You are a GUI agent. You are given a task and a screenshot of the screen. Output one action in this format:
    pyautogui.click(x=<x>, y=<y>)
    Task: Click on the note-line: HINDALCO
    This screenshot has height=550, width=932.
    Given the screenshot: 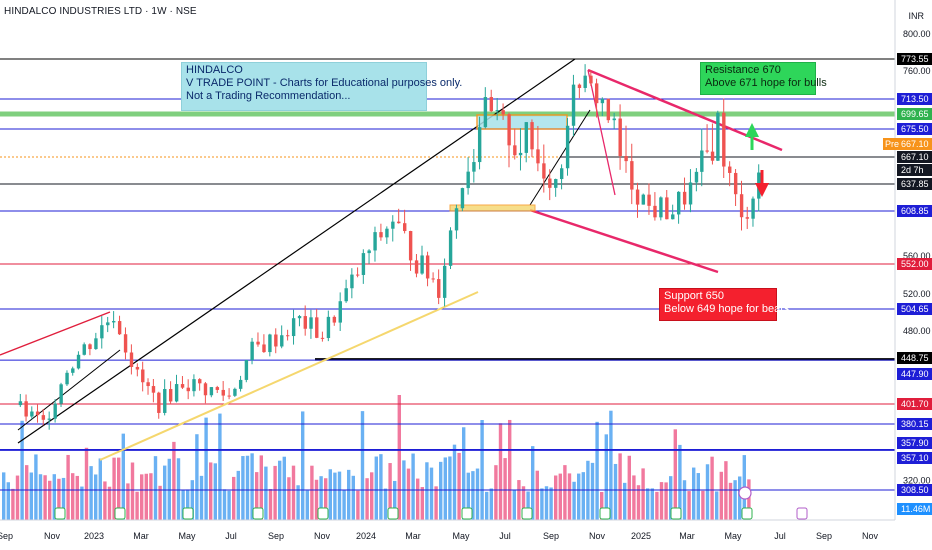 What is the action you would take?
    pyautogui.click(x=214, y=70)
    